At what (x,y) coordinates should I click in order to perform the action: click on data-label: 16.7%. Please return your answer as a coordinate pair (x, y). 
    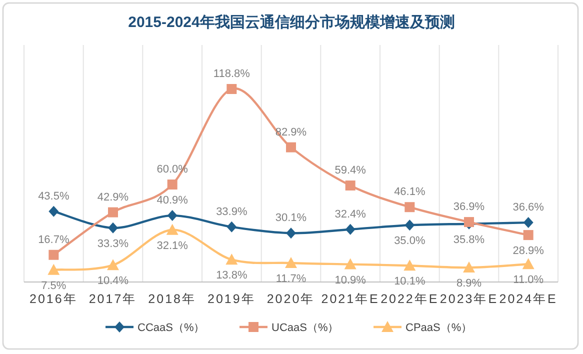
    Looking at the image, I should click on (54, 240).